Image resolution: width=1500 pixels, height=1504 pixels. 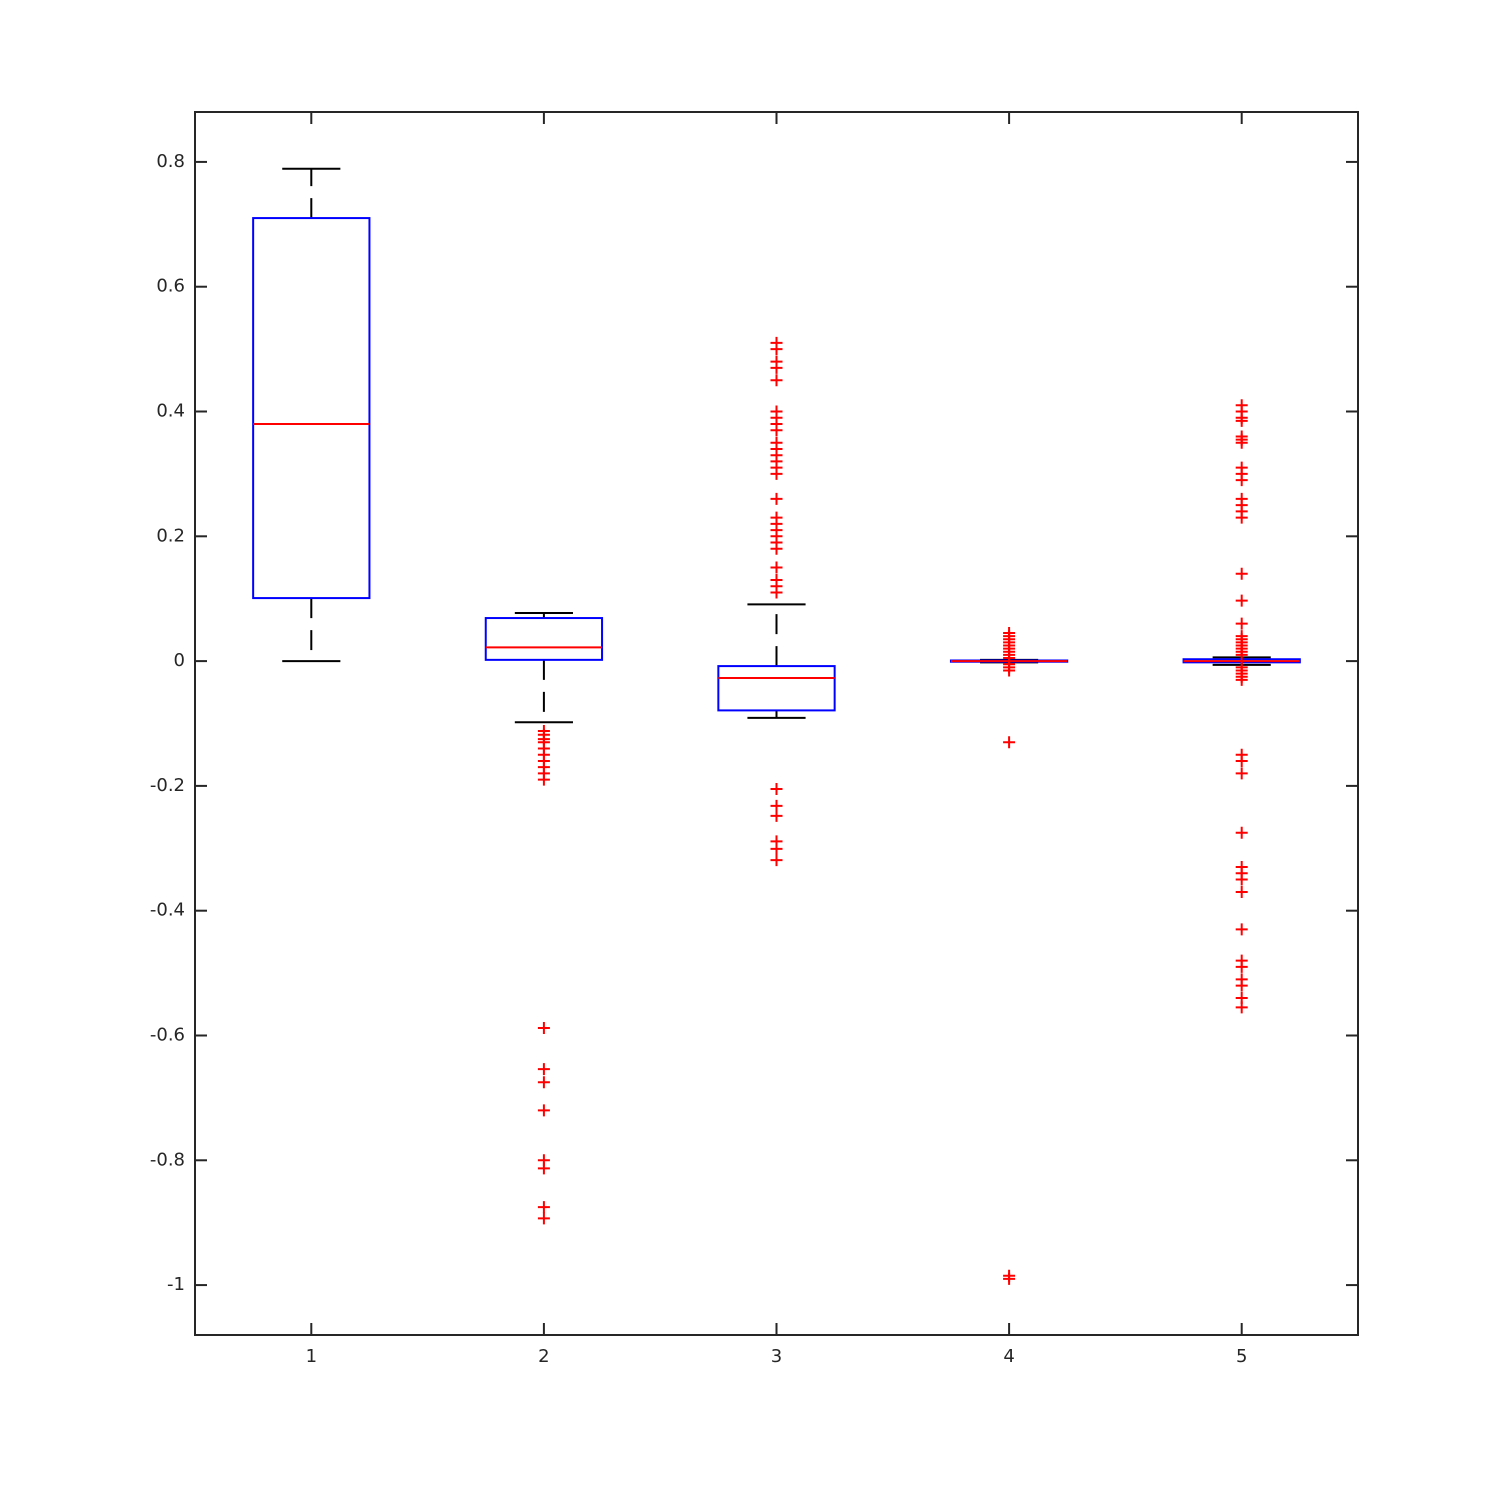 I want to click on x-tick-label: 5, so click(x=1241, y=1356).